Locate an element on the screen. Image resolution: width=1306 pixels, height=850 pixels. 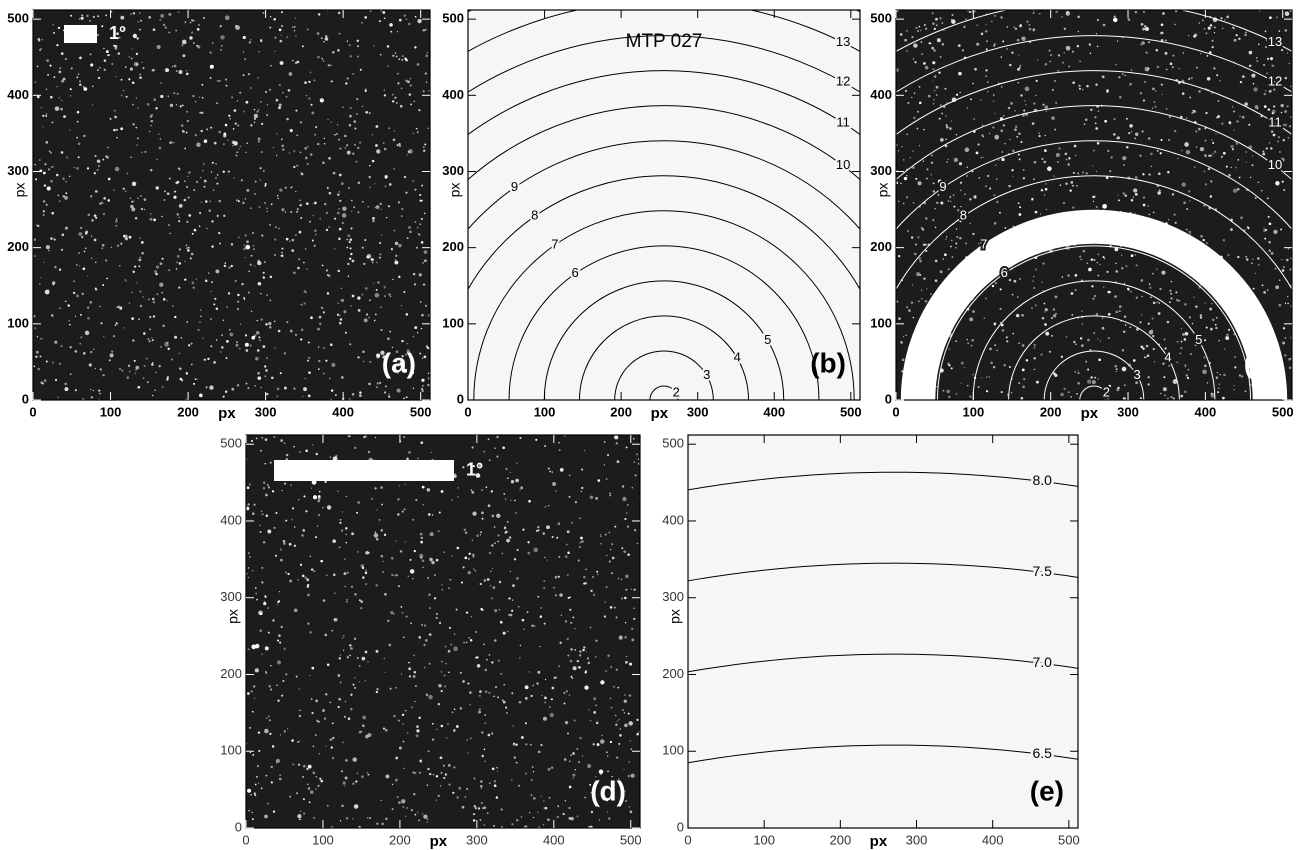
y-tick-label: 500 is located at coordinates (881, 18).